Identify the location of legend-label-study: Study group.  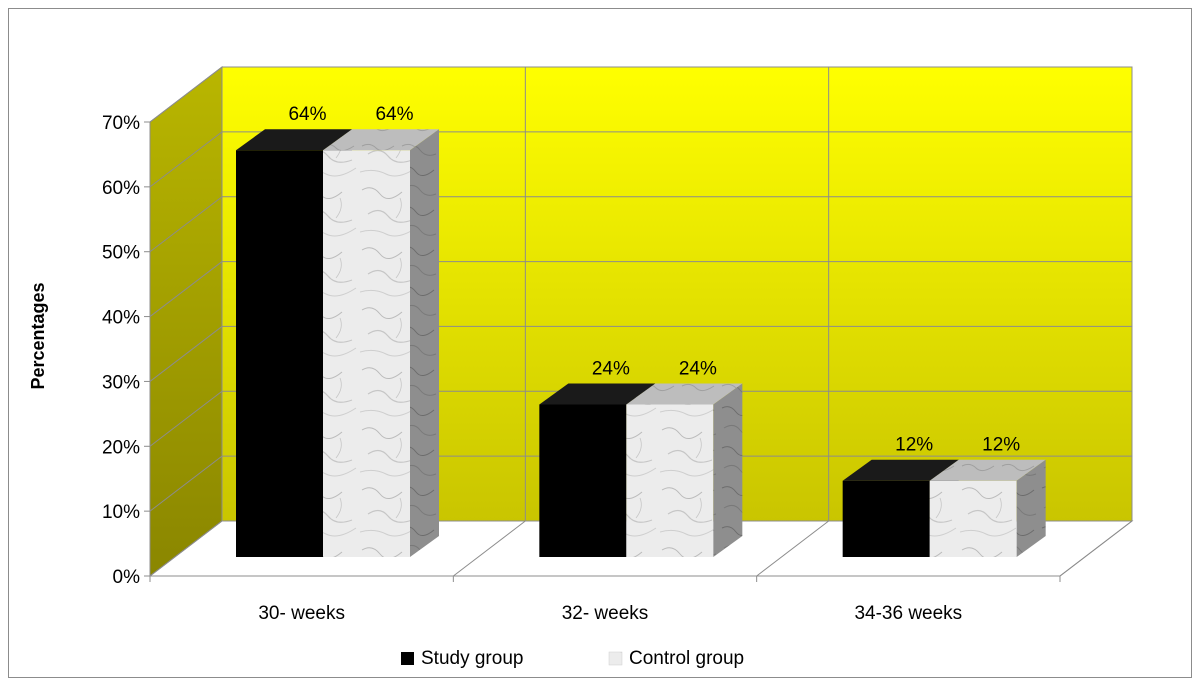
(472, 658).